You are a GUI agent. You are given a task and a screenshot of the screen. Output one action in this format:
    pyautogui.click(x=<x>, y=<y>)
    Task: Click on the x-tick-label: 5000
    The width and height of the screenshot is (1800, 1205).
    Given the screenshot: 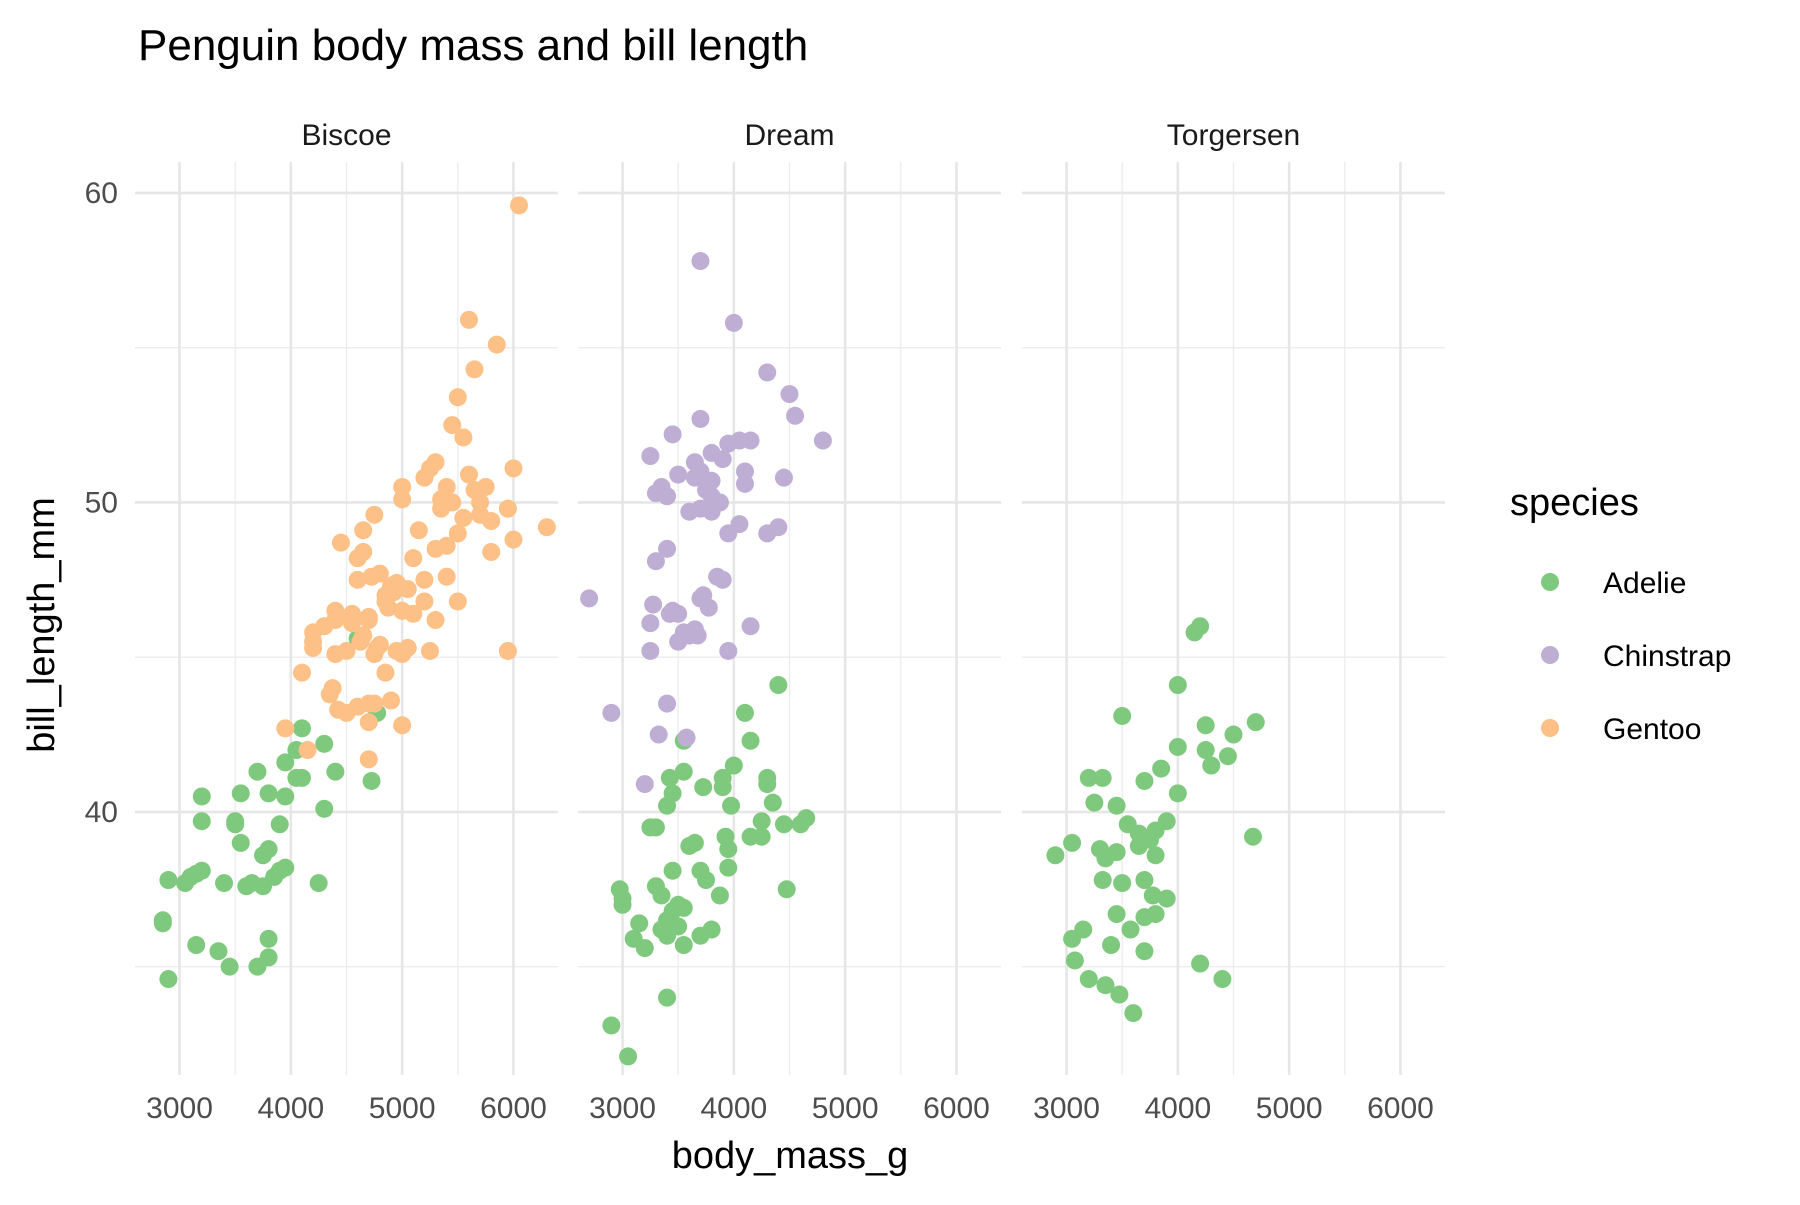 What is the action you would take?
    pyautogui.click(x=845, y=1108)
    